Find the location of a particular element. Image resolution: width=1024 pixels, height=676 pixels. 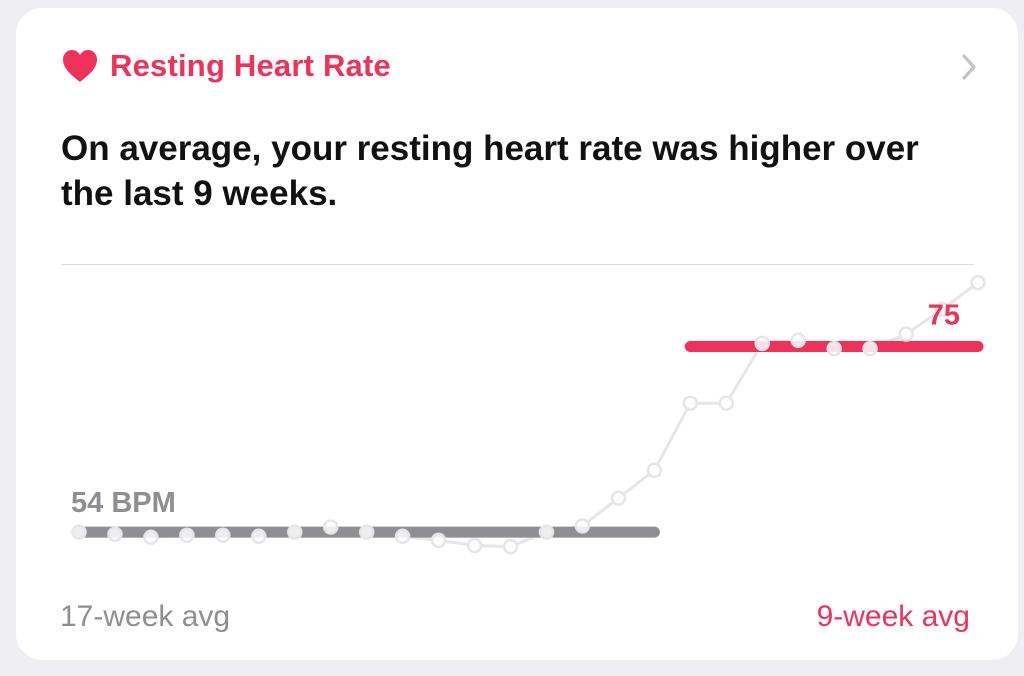

card-title: Resting Heart Rate is located at coordinates (250, 65).